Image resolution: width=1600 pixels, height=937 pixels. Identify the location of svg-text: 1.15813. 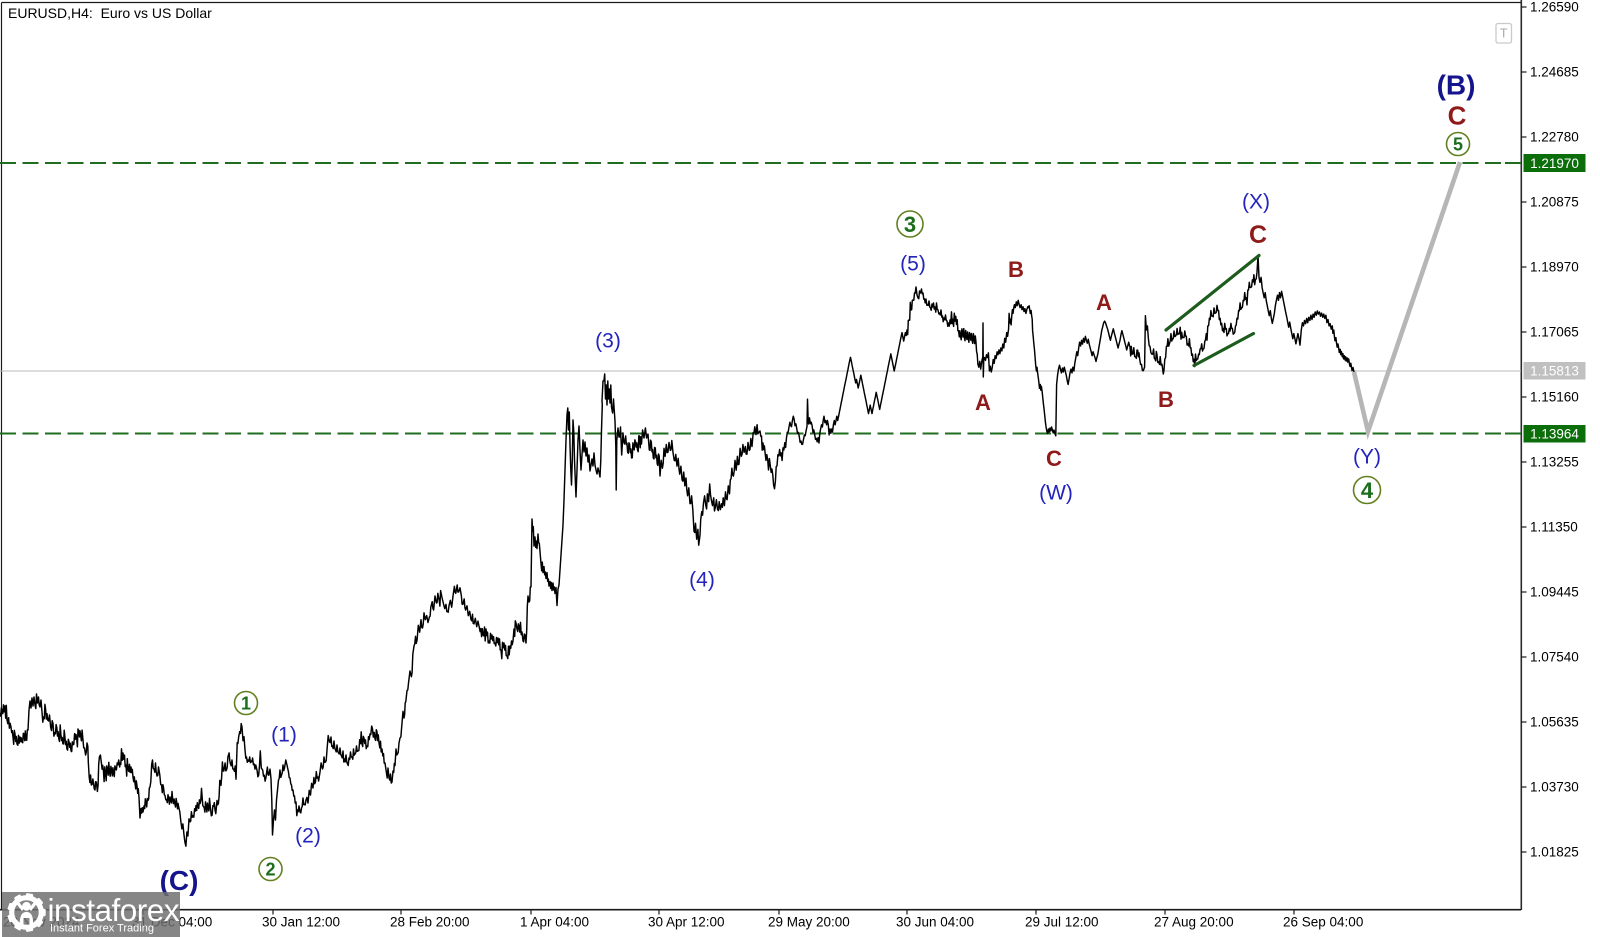
(1554, 371).